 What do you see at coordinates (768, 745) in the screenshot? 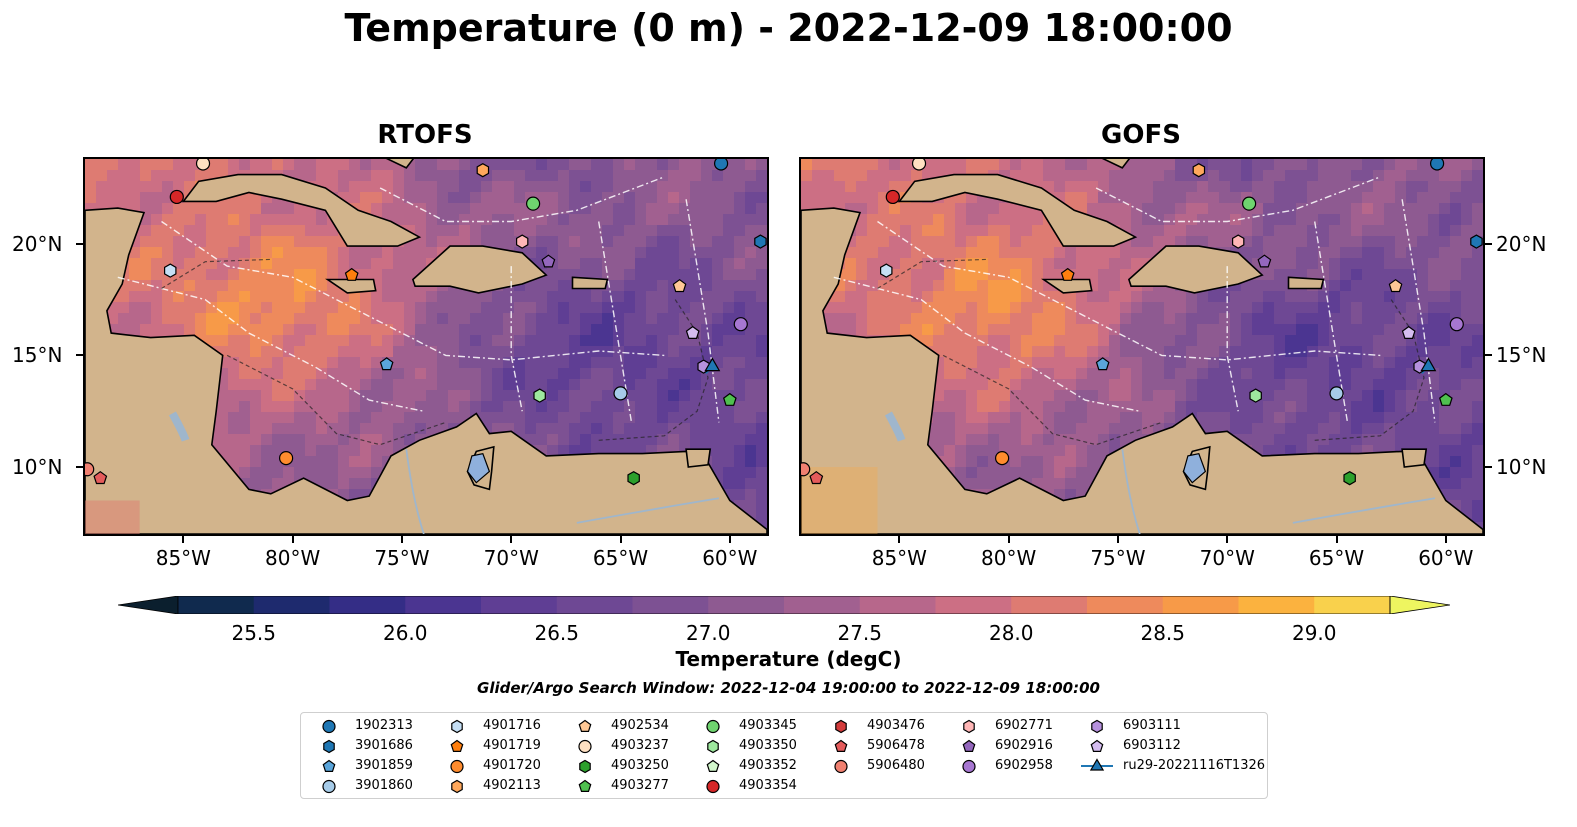
I see `legend-label: 4903350` at bounding box center [768, 745].